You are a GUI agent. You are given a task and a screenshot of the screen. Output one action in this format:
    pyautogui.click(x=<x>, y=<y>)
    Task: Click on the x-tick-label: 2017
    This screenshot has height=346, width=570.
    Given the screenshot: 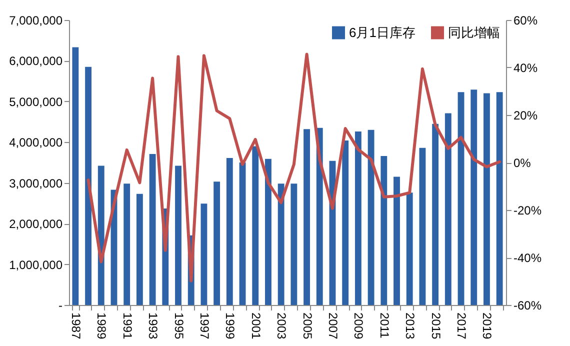 What is the action you would take?
    pyautogui.click(x=461, y=326)
    